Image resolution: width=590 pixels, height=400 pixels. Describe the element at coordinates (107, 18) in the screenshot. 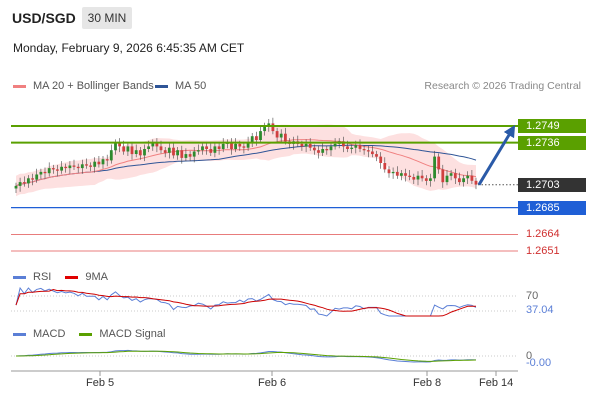

I see `timeframe-button: 30 MIN` at that location.